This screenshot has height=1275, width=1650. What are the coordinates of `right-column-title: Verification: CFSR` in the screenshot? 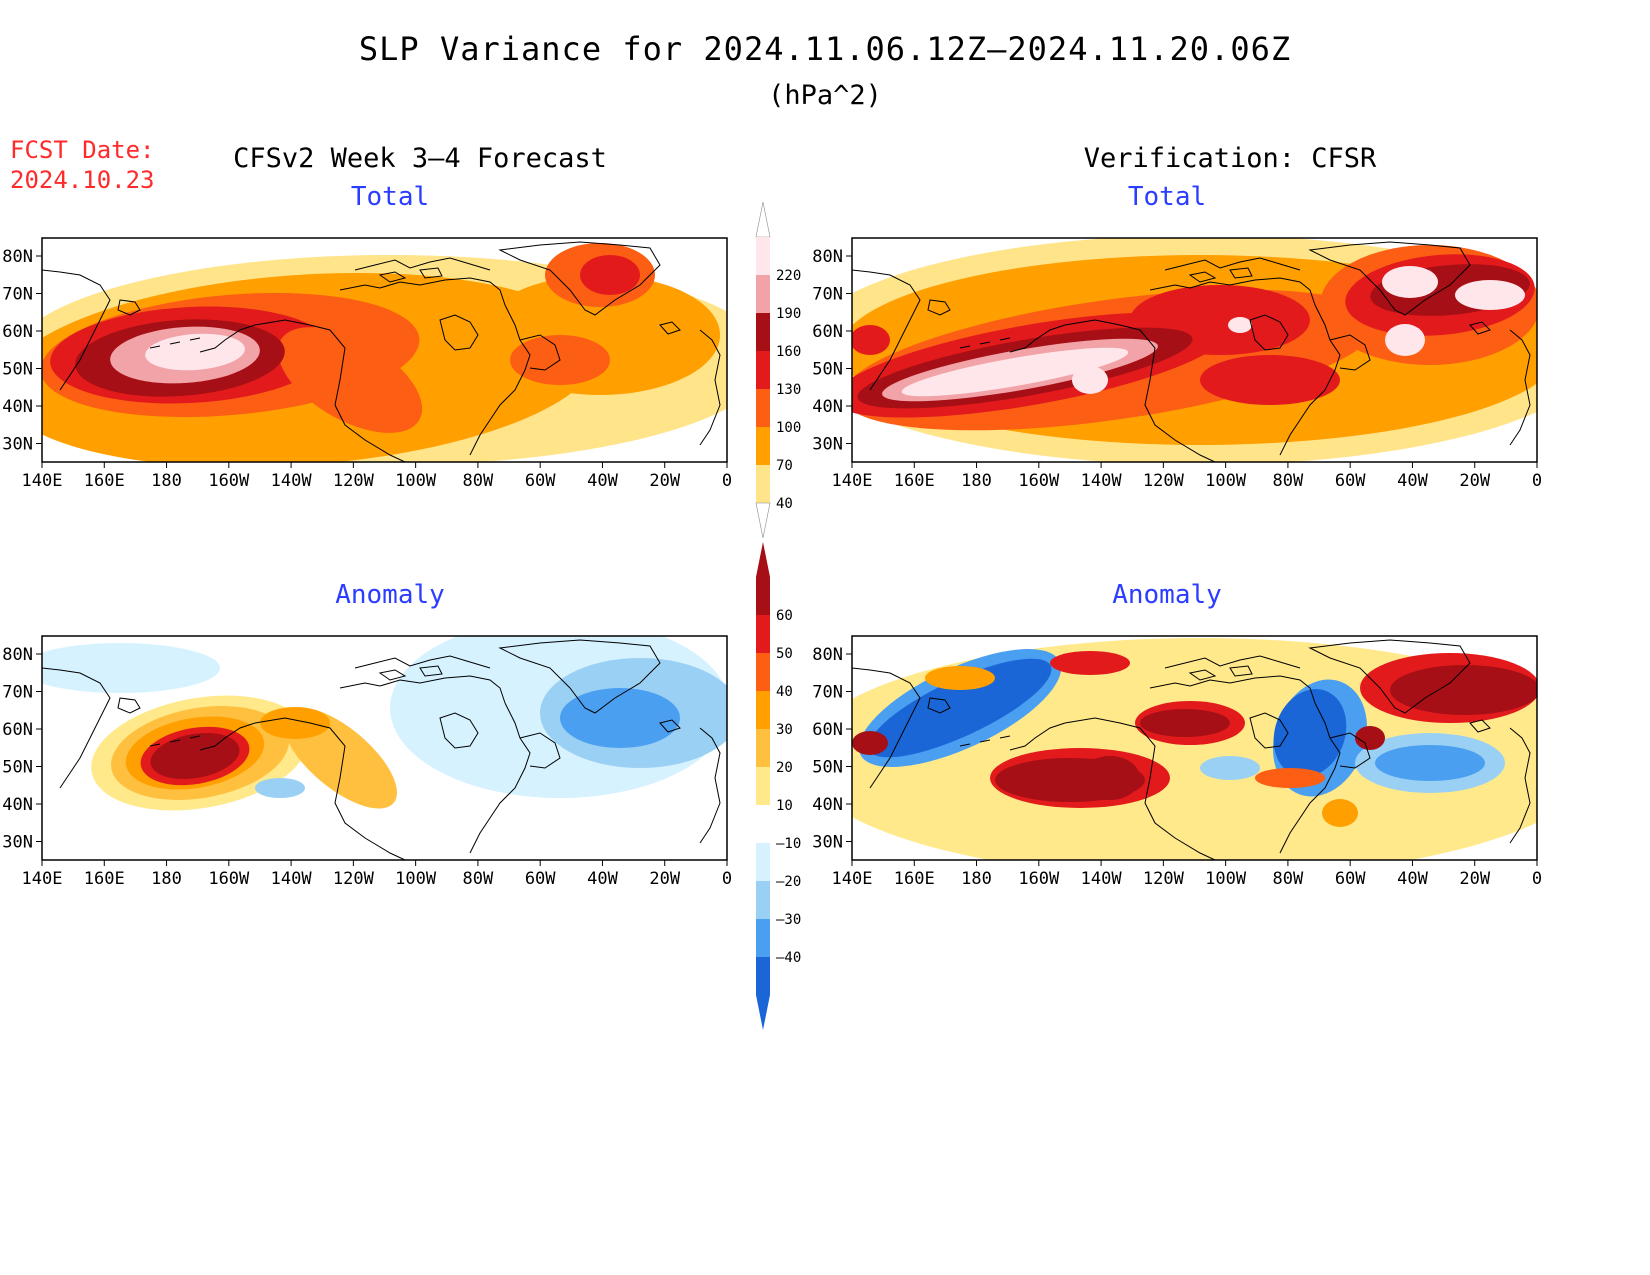 It's located at (1230, 158).